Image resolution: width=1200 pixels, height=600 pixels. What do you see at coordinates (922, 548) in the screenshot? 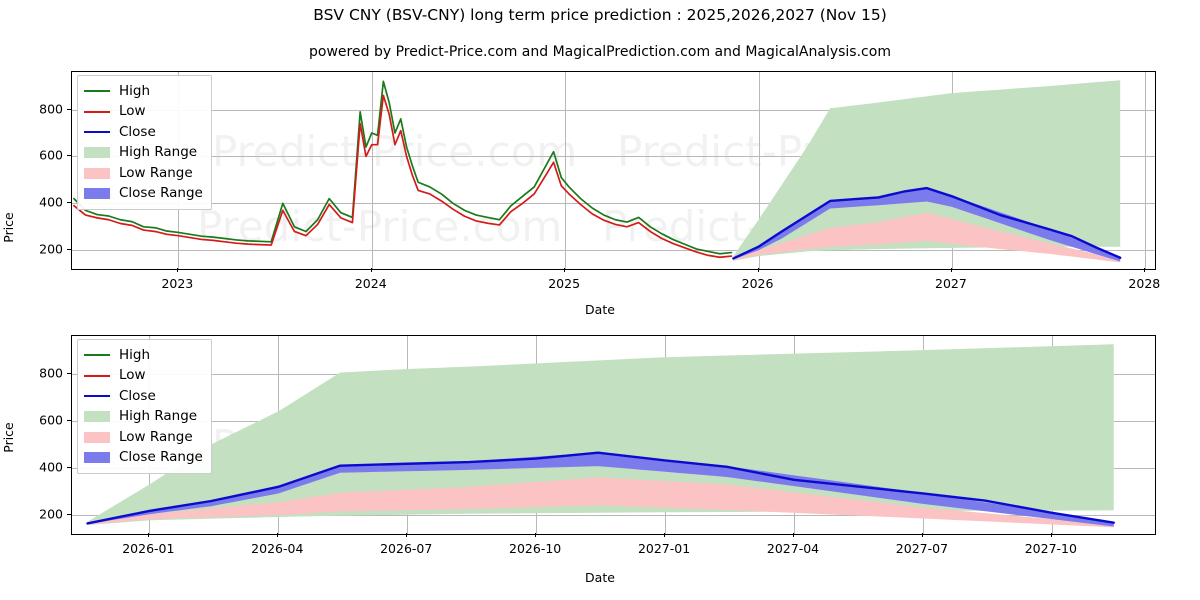
I see `x-axis-tick-label: 2027-07` at bounding box center [922, 548].